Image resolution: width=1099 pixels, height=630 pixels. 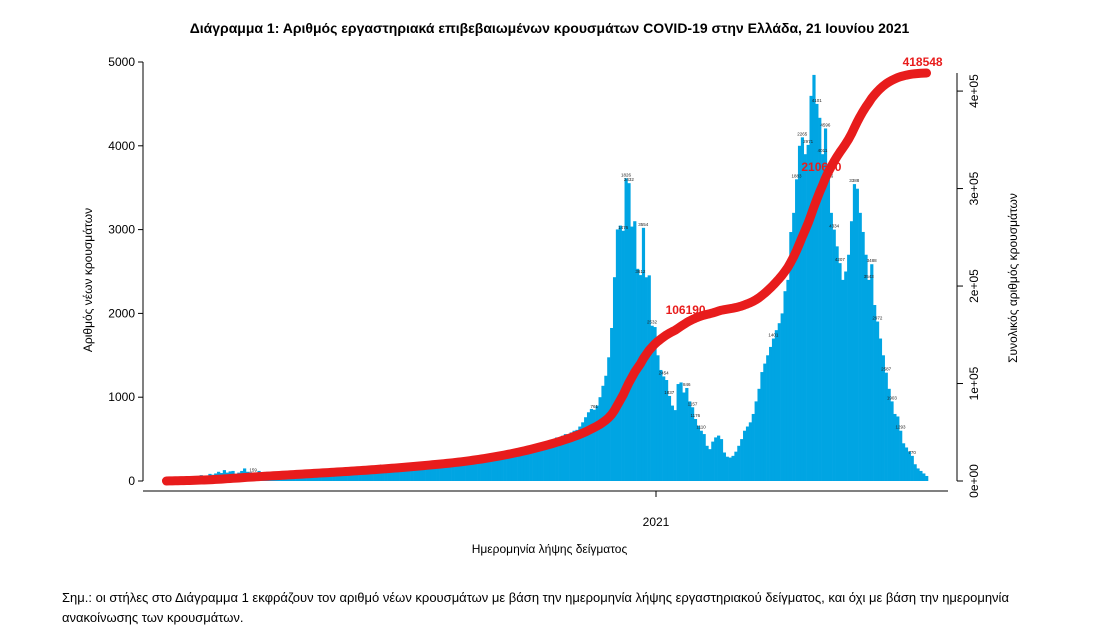 What do you see at coordinates (825, 125) in the screenshot?
I see `bar-value-label: 4596` at bounding box center [825, 125].